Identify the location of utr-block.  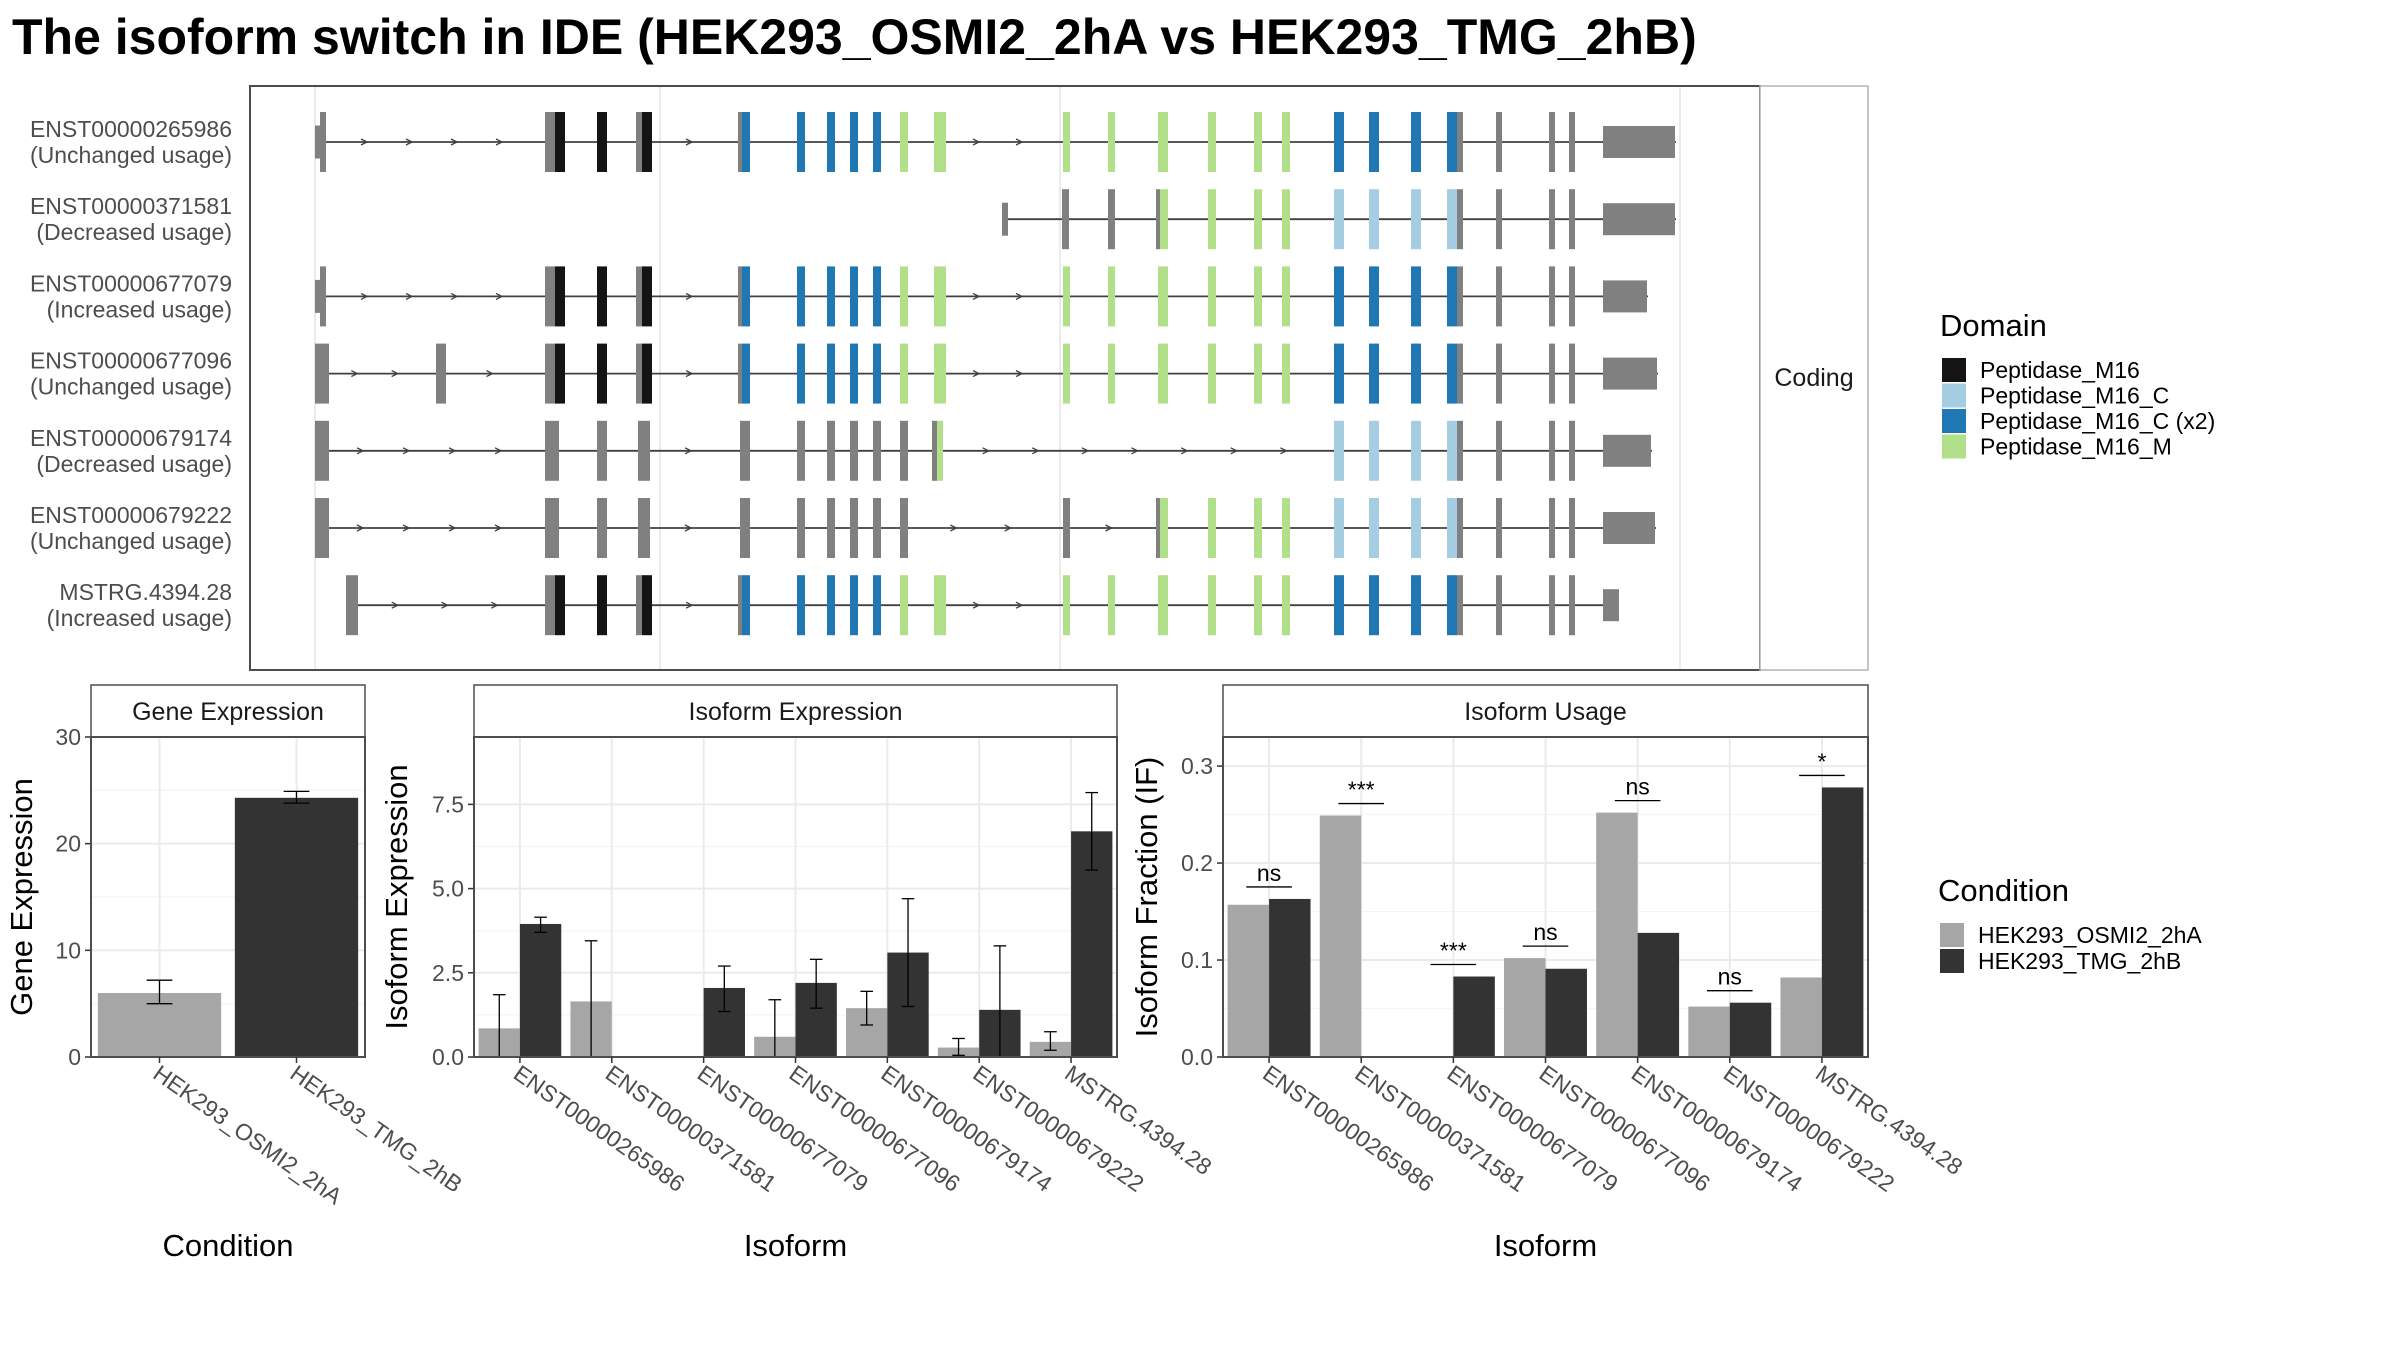
(1630, 373).